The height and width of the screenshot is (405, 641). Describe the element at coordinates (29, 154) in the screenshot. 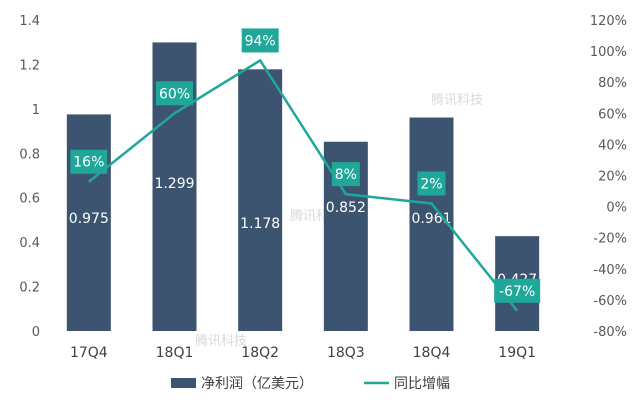

I see `left-tick-label: 0.8` at that location.